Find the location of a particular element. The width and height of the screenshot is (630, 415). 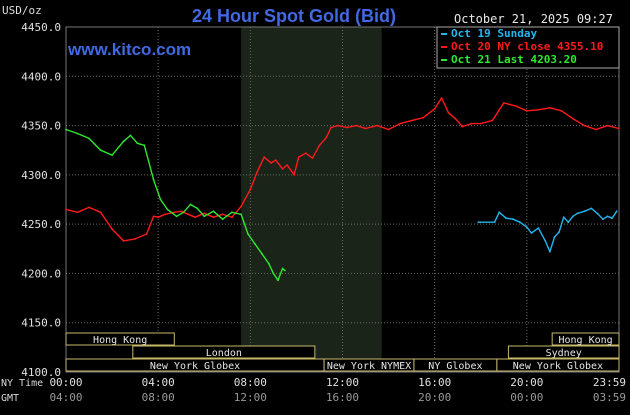

session-label: NY Globex is located at coordinates (455, 366).